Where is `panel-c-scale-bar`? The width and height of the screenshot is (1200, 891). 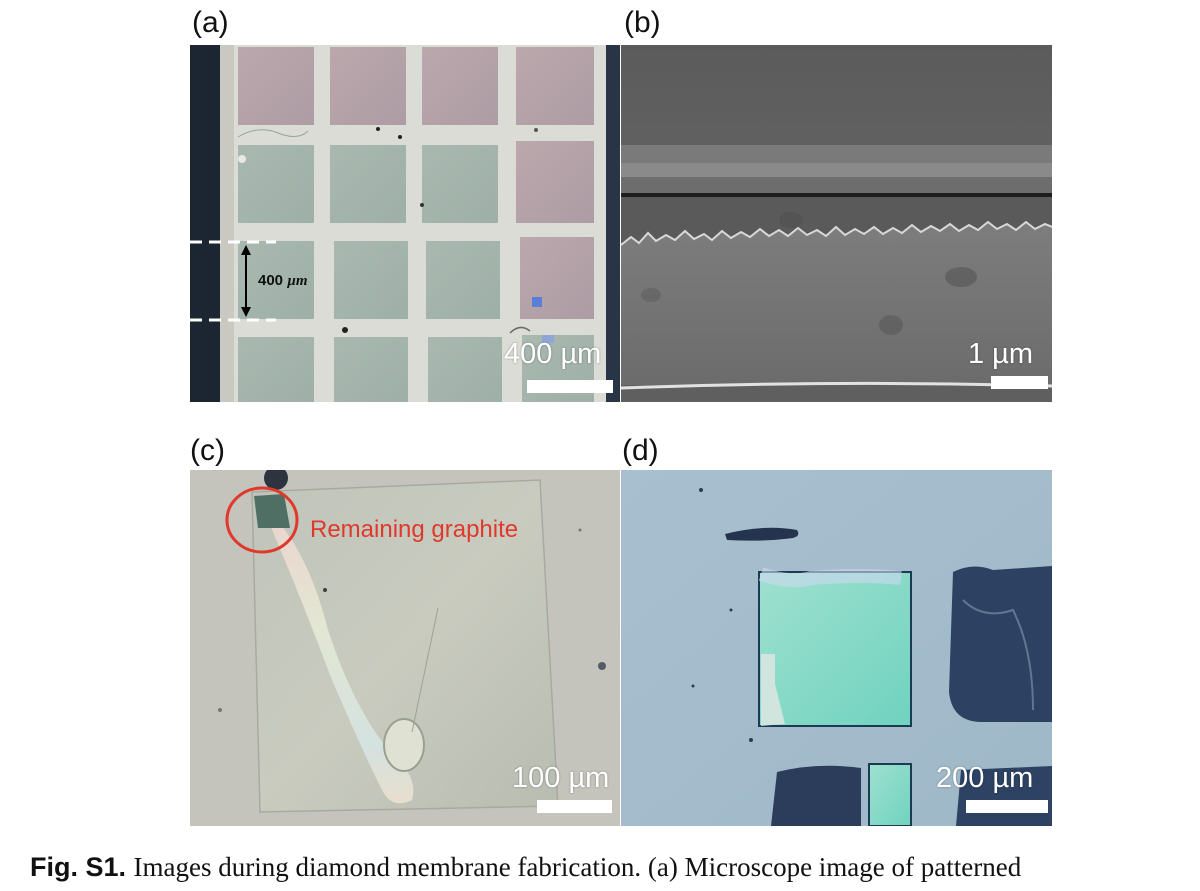 panel-c-scale-bar is located at coordinates (574, 806).